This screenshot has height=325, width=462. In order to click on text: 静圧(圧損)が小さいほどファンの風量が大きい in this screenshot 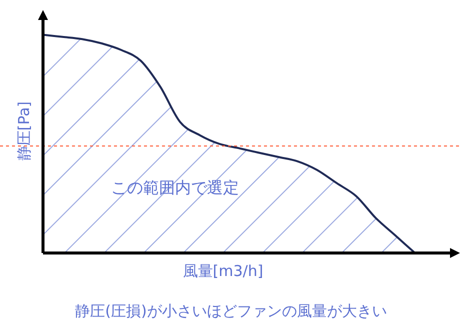, I will do `click(231, 311)`.